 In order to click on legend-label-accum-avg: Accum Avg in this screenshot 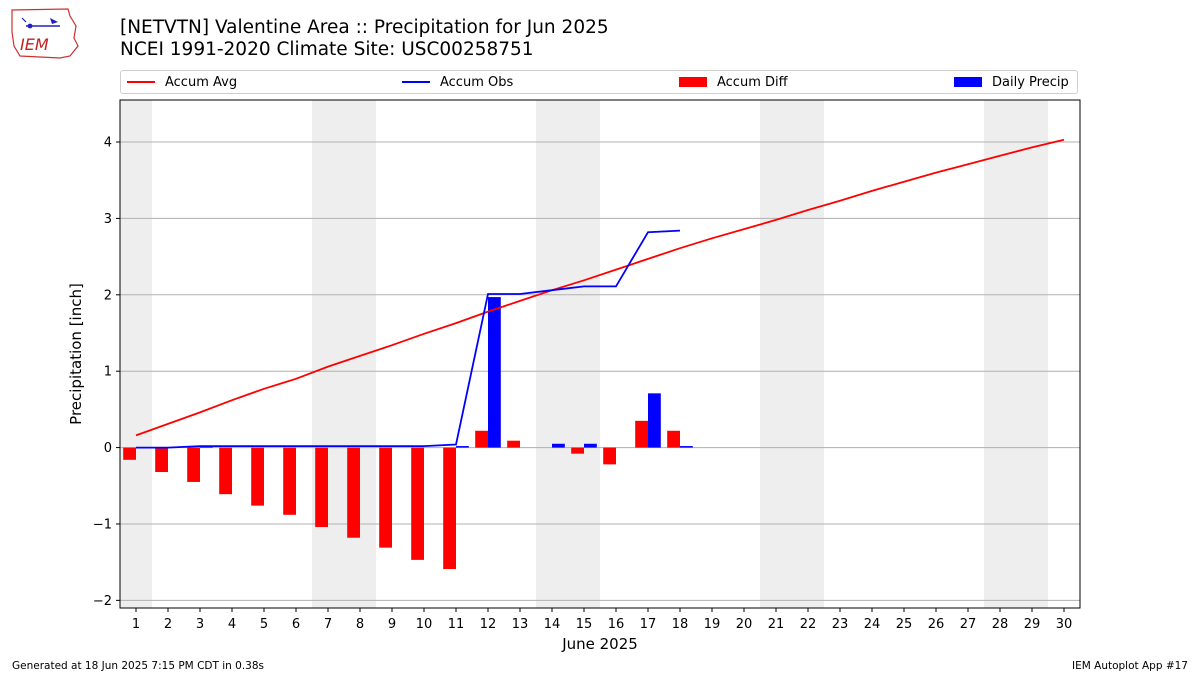, I will do `click(201, 82)`.